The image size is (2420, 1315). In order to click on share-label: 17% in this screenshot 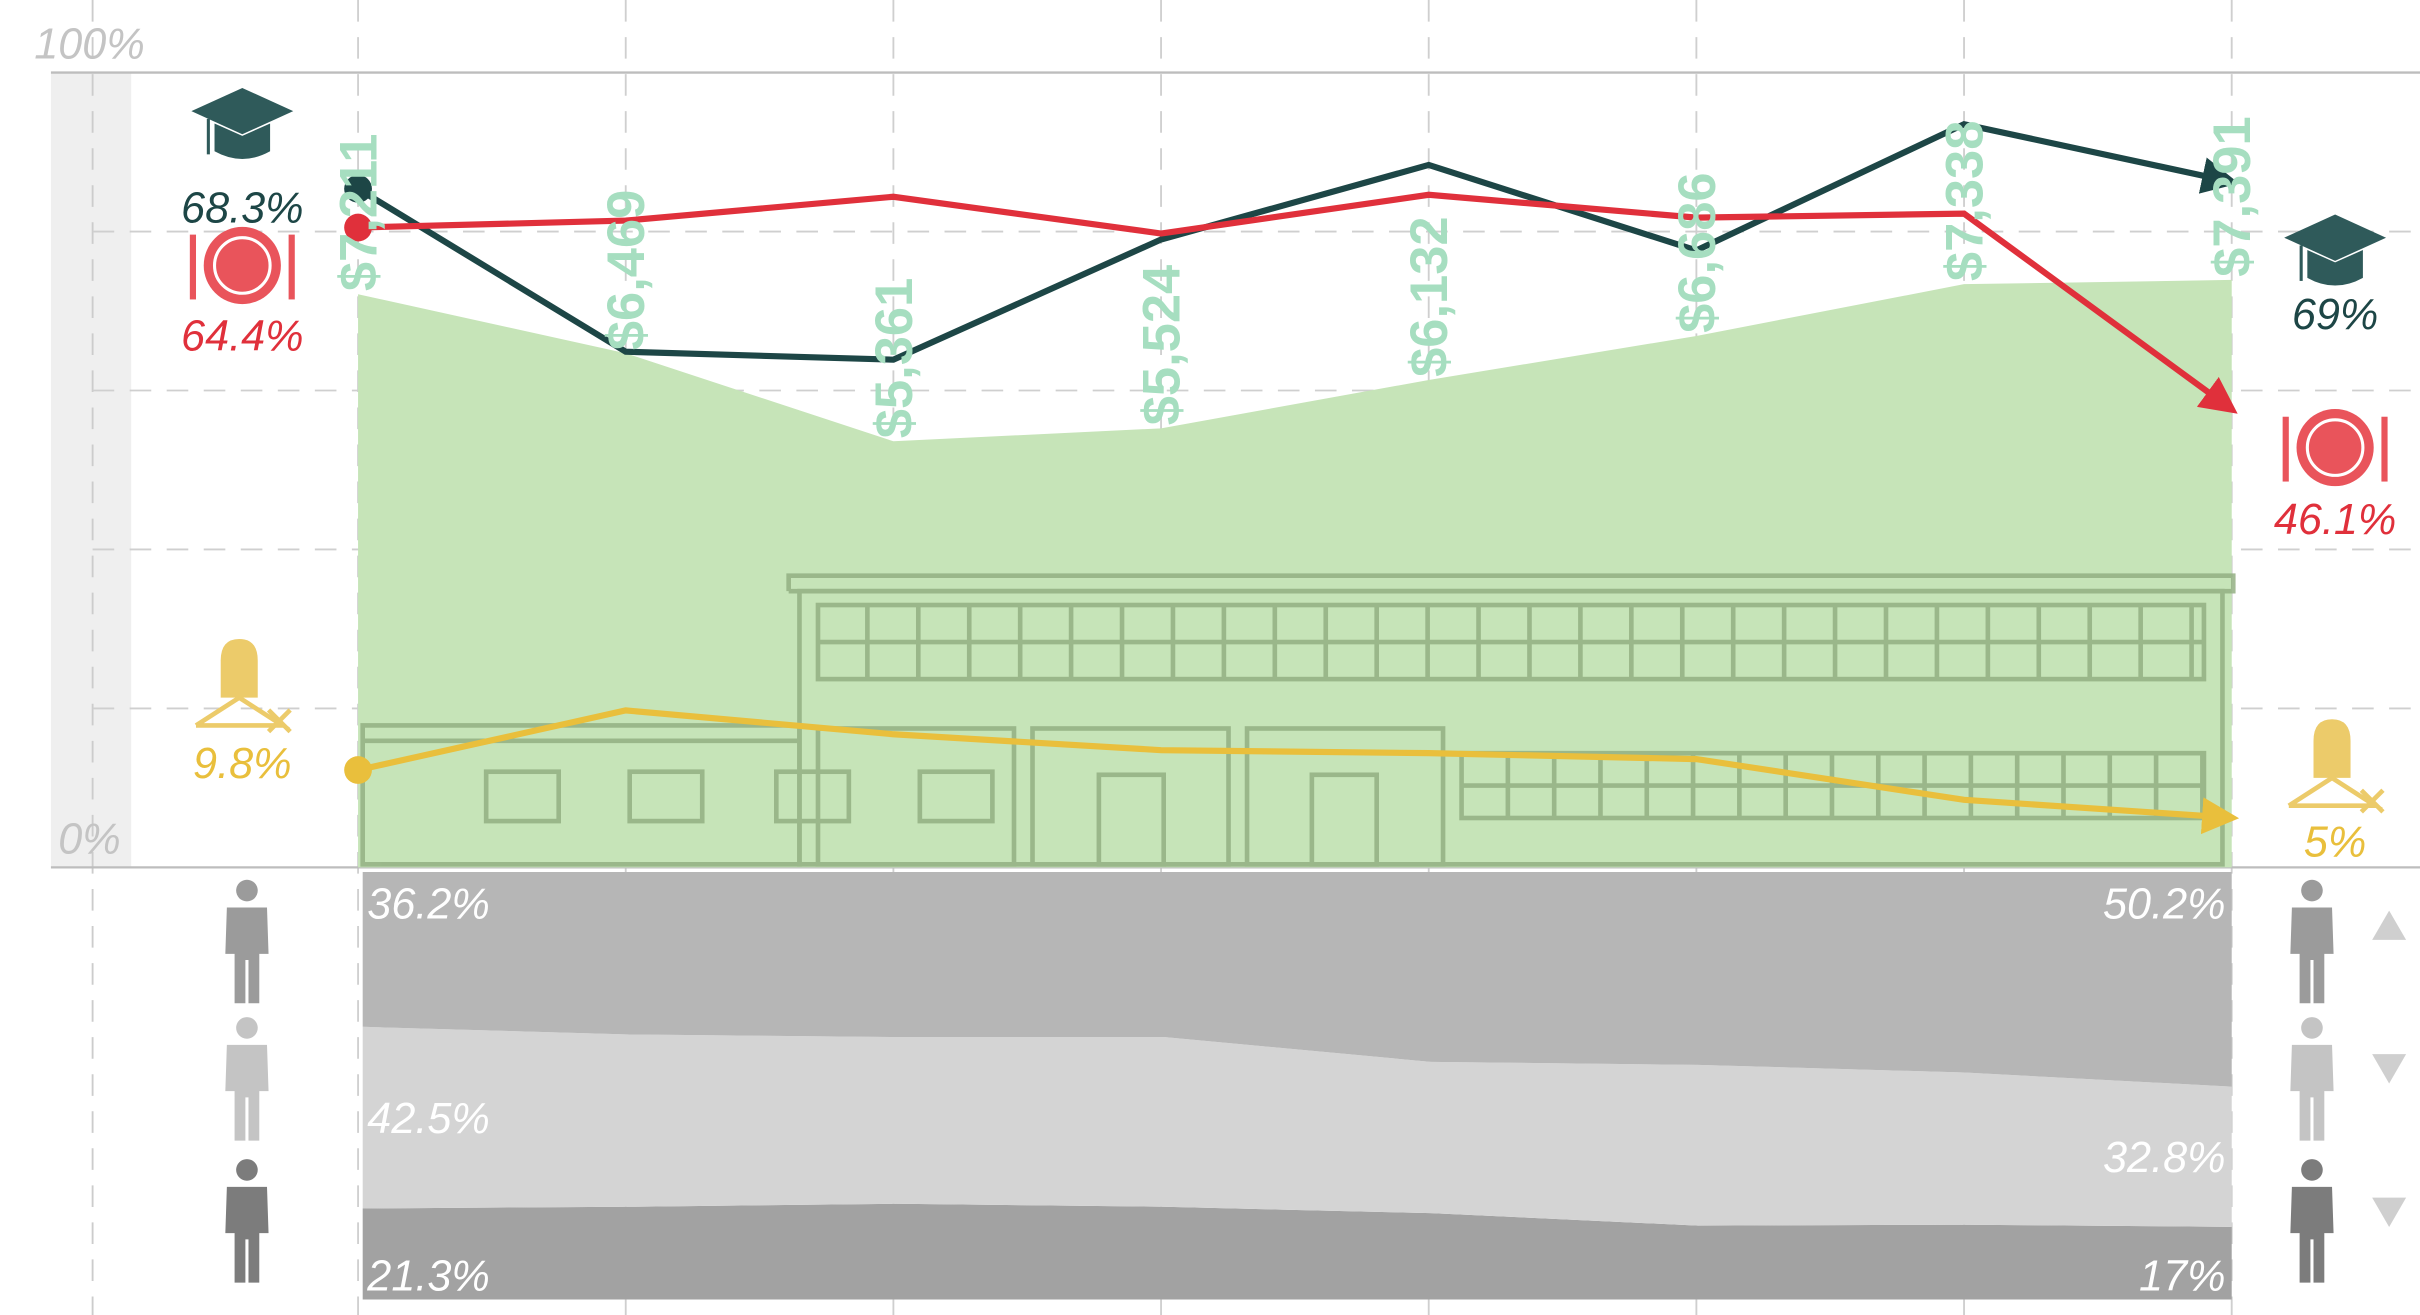, I will do `click(2182, 1276)`.